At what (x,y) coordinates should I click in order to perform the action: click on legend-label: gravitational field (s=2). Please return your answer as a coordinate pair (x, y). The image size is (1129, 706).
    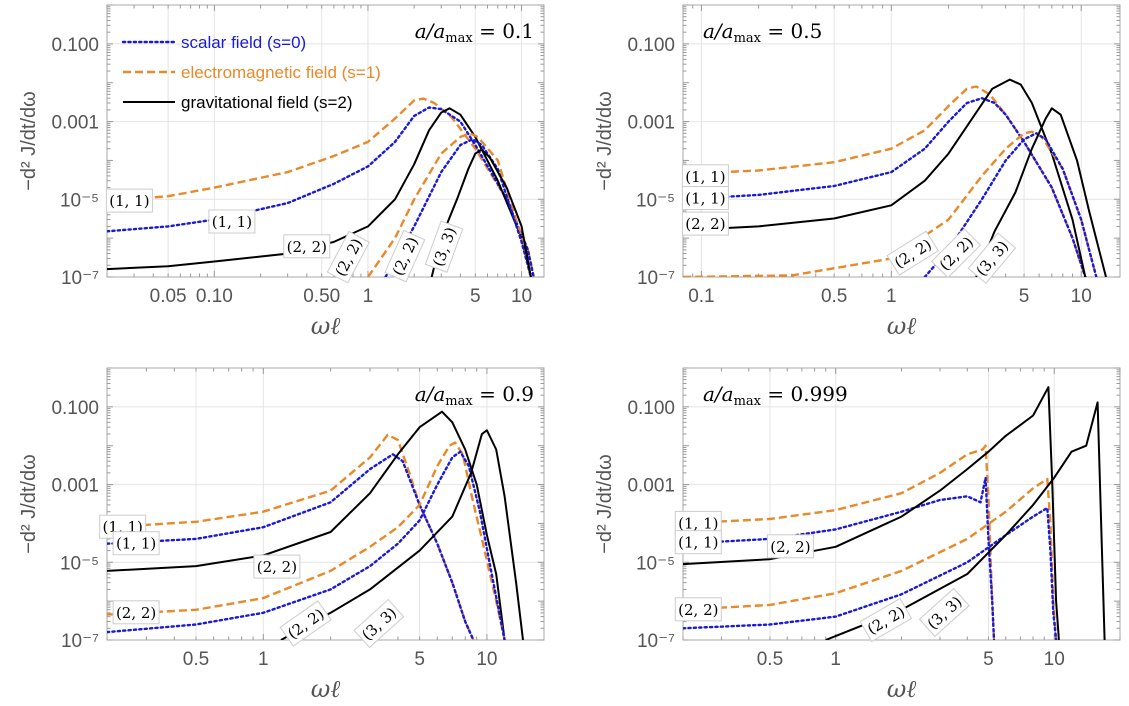
    Looking at the image, I should click on (267, 102).